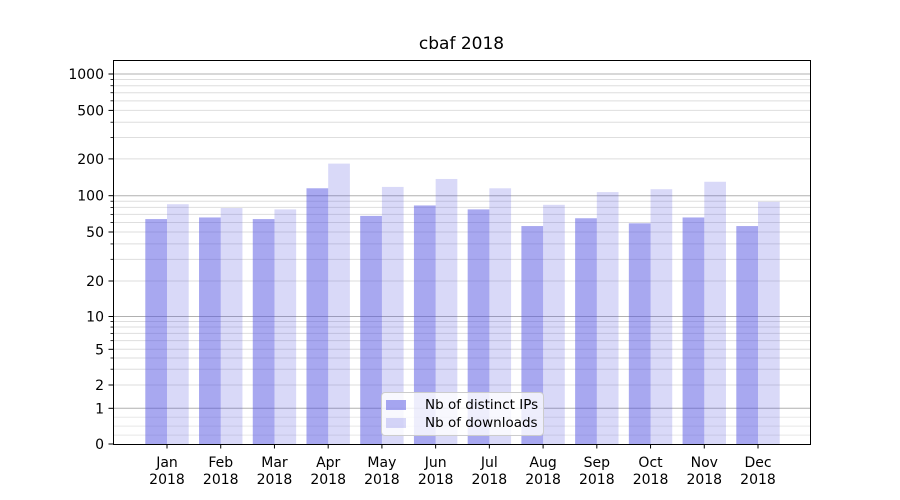  I want to click on chart-title: cbaf 2018, so click(461, 44).